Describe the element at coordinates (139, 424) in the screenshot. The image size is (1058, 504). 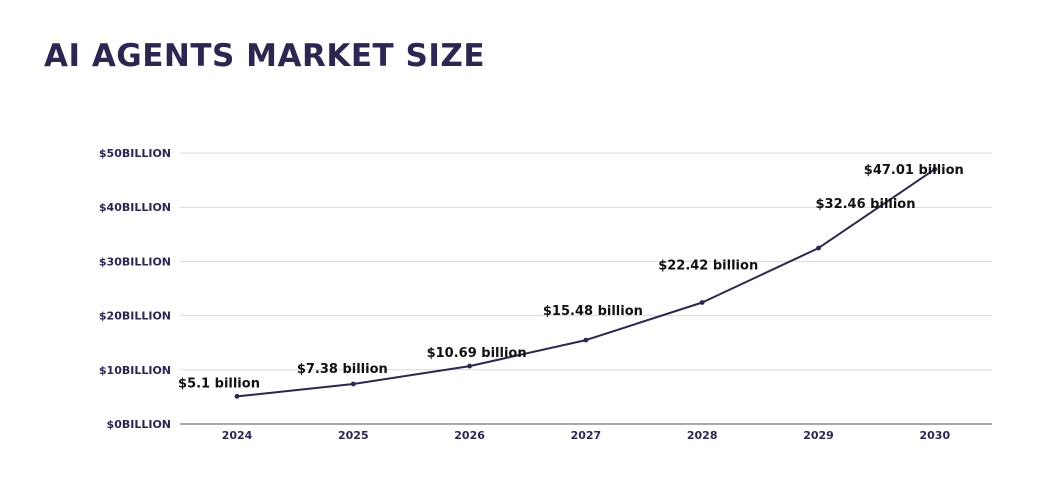
I see `y-tick-label: $0BILLION` at that location.